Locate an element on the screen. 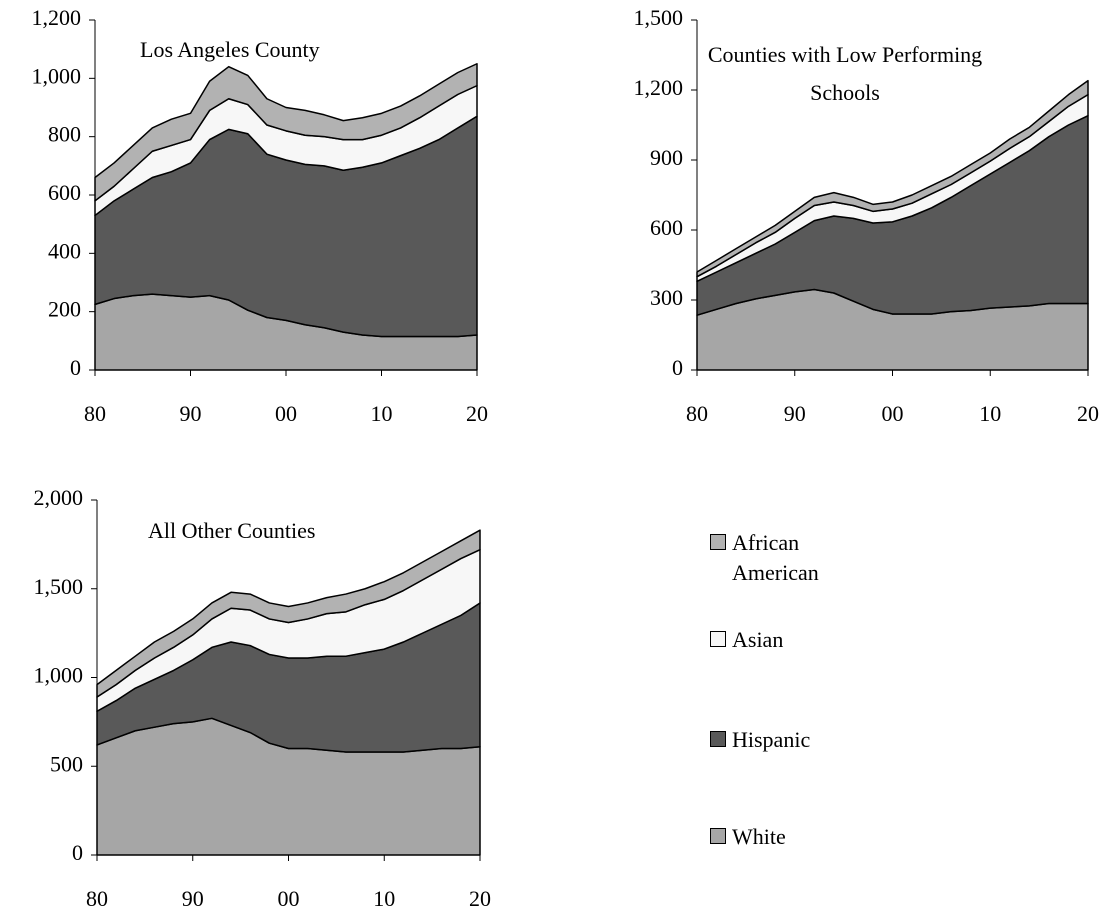 The image size is (1108, 913). legend-label: Asian is located at coordinates (758, 639).